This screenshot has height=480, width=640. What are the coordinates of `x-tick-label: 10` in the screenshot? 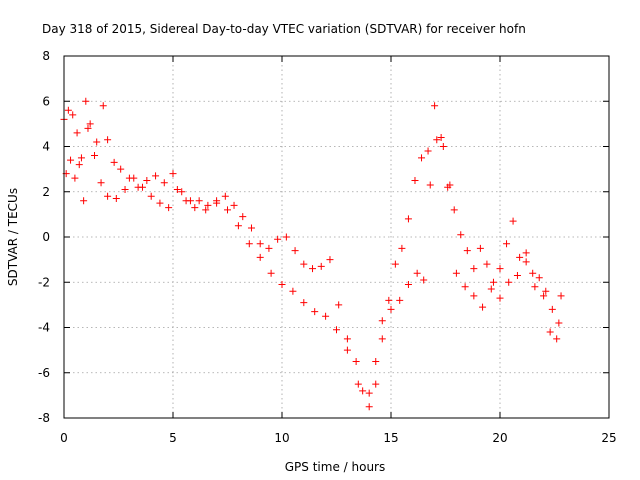 It's located at (281, 438).